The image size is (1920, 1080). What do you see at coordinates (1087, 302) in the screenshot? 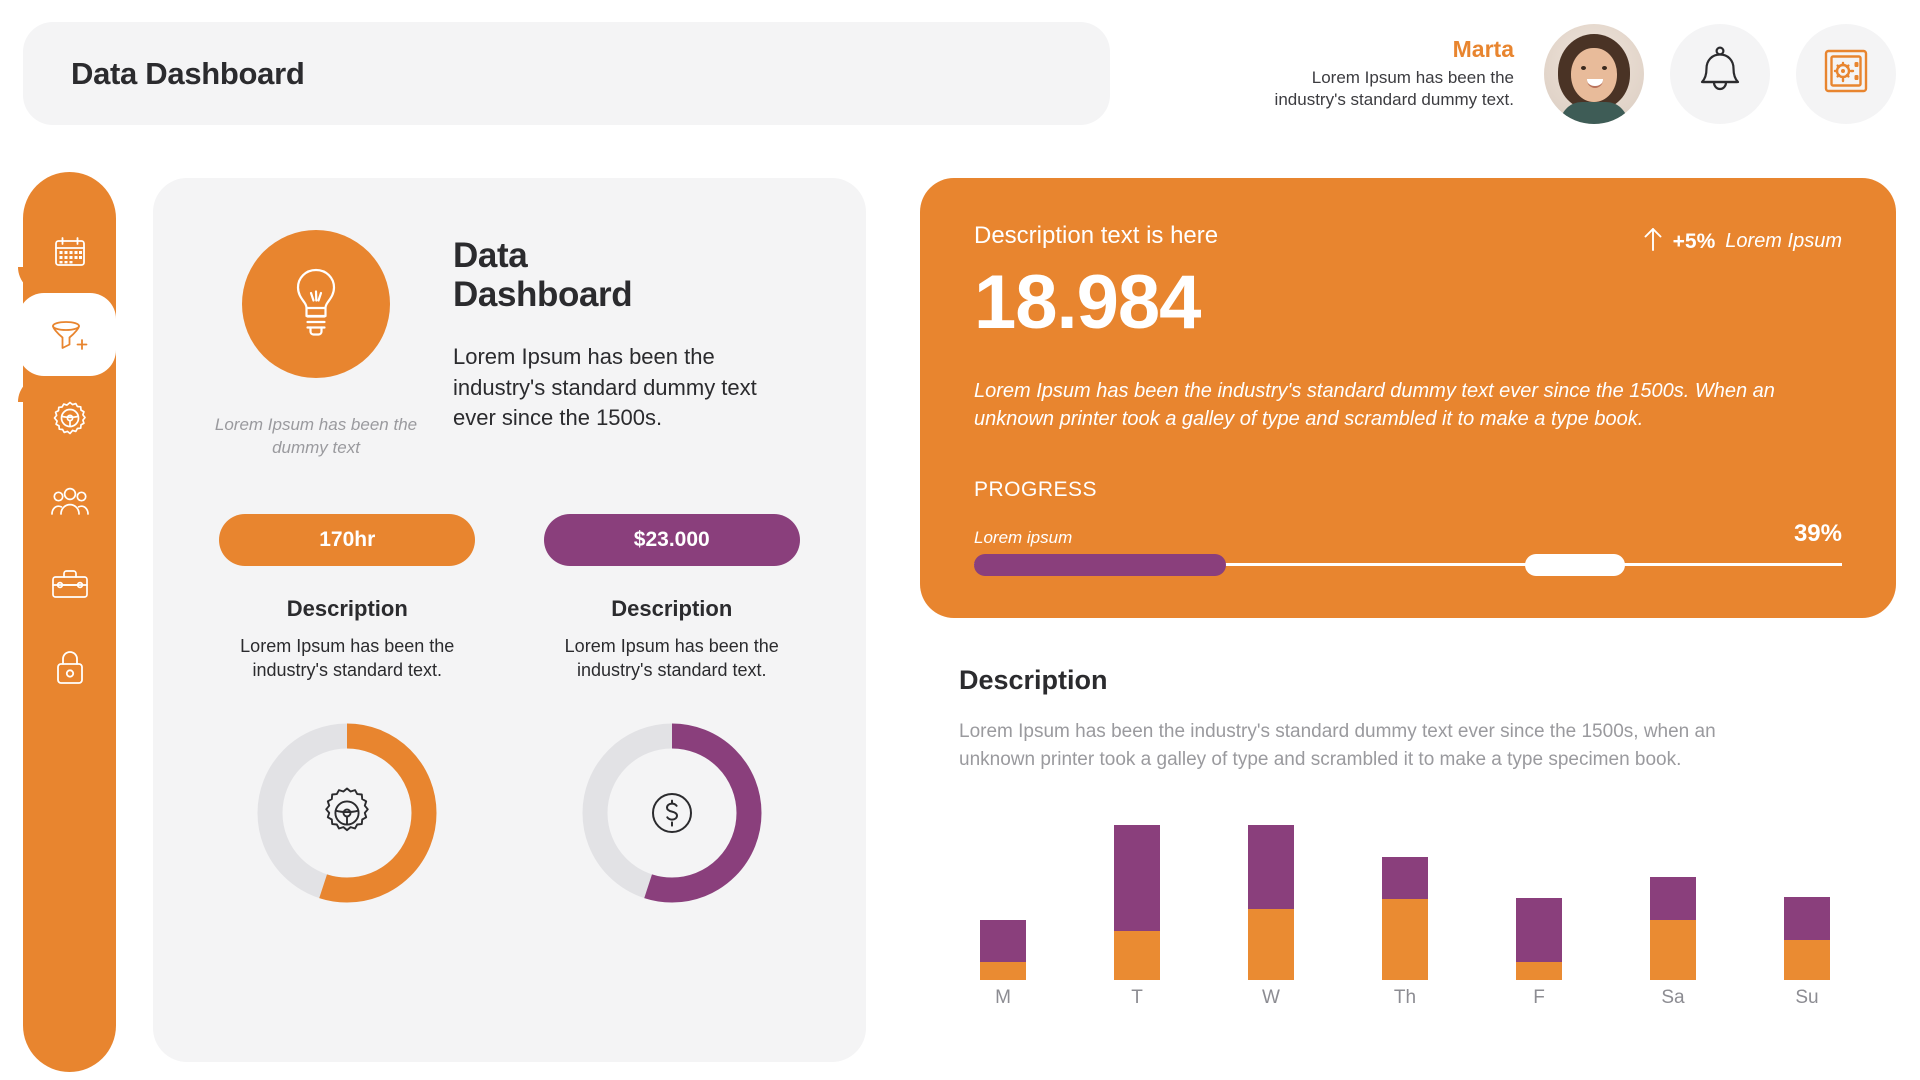
I see `stat-value: 18.984` at bounding box center [1087, 302].